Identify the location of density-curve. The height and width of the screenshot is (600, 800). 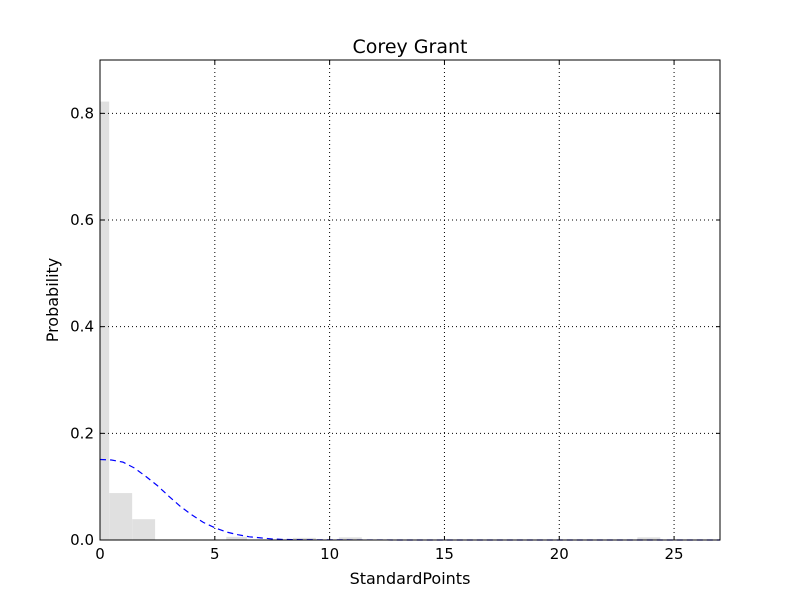
(409, 499).